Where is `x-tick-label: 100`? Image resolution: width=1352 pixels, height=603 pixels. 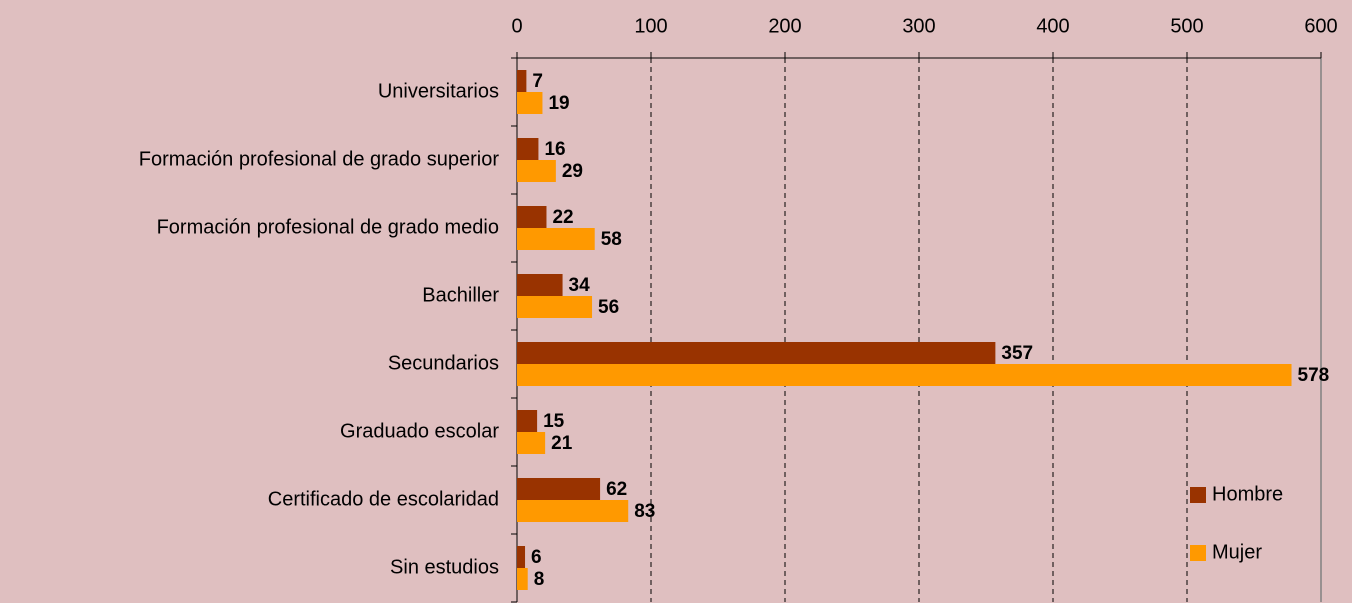
x-tick-label: 100 is located at coordinates (650, 26).